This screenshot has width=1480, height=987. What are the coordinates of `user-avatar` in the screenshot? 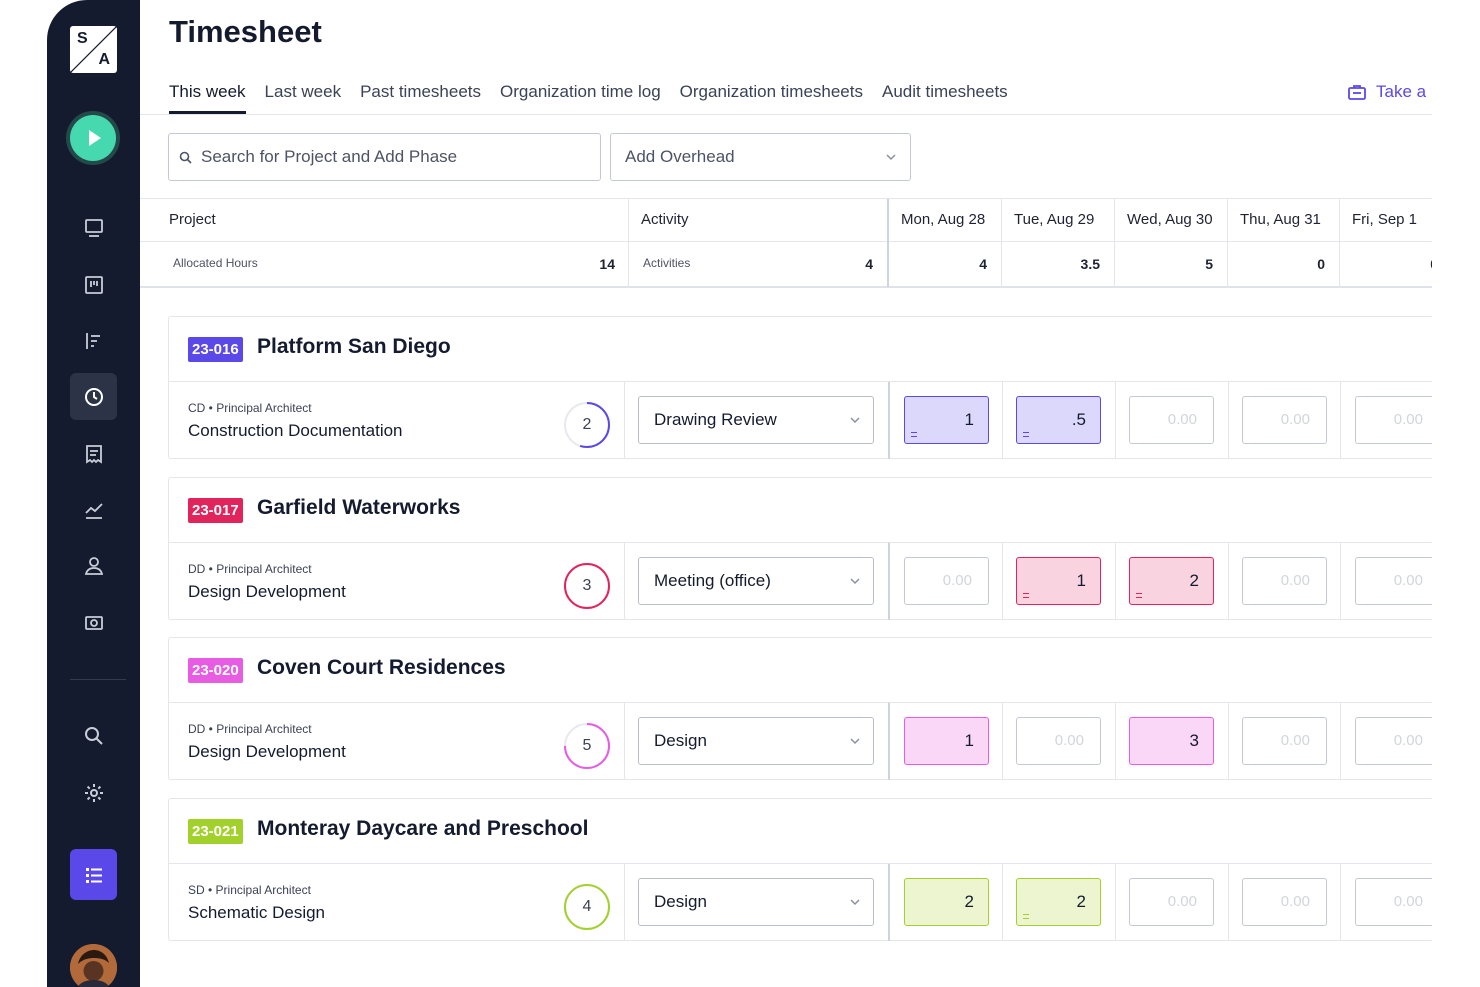 It's located at (93, 965).